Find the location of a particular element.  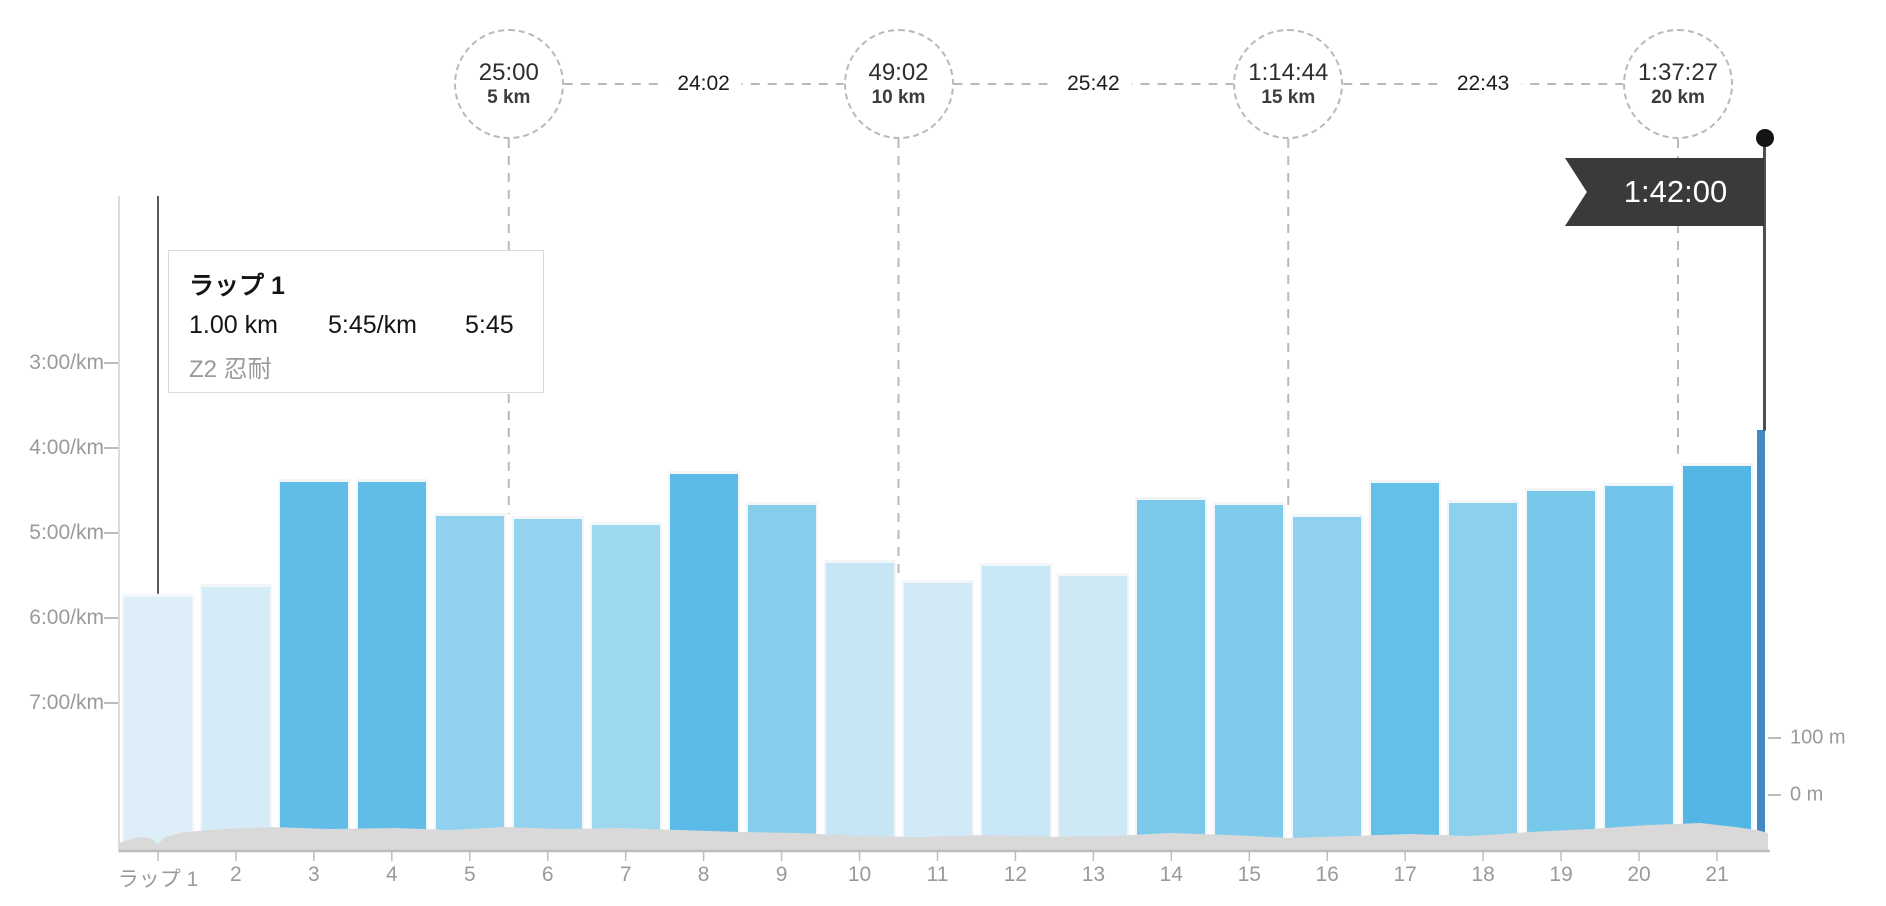

lap-axis-label: 13 is located at coordinates (1093, 874).